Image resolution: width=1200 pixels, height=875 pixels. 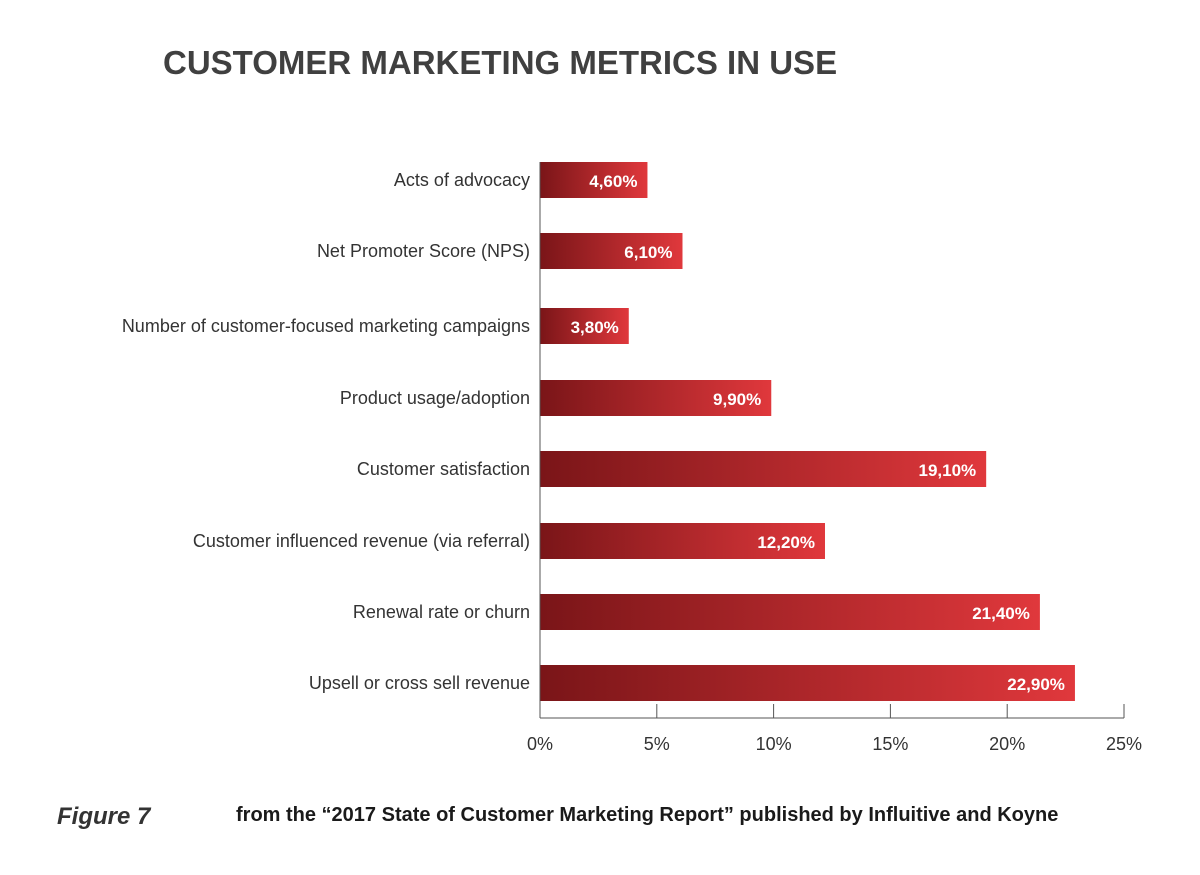 What do you see at coordinates (443, 469) in the screenshot?
I see `category-label: Customer satisfaction` at bounding box center [443, 469].